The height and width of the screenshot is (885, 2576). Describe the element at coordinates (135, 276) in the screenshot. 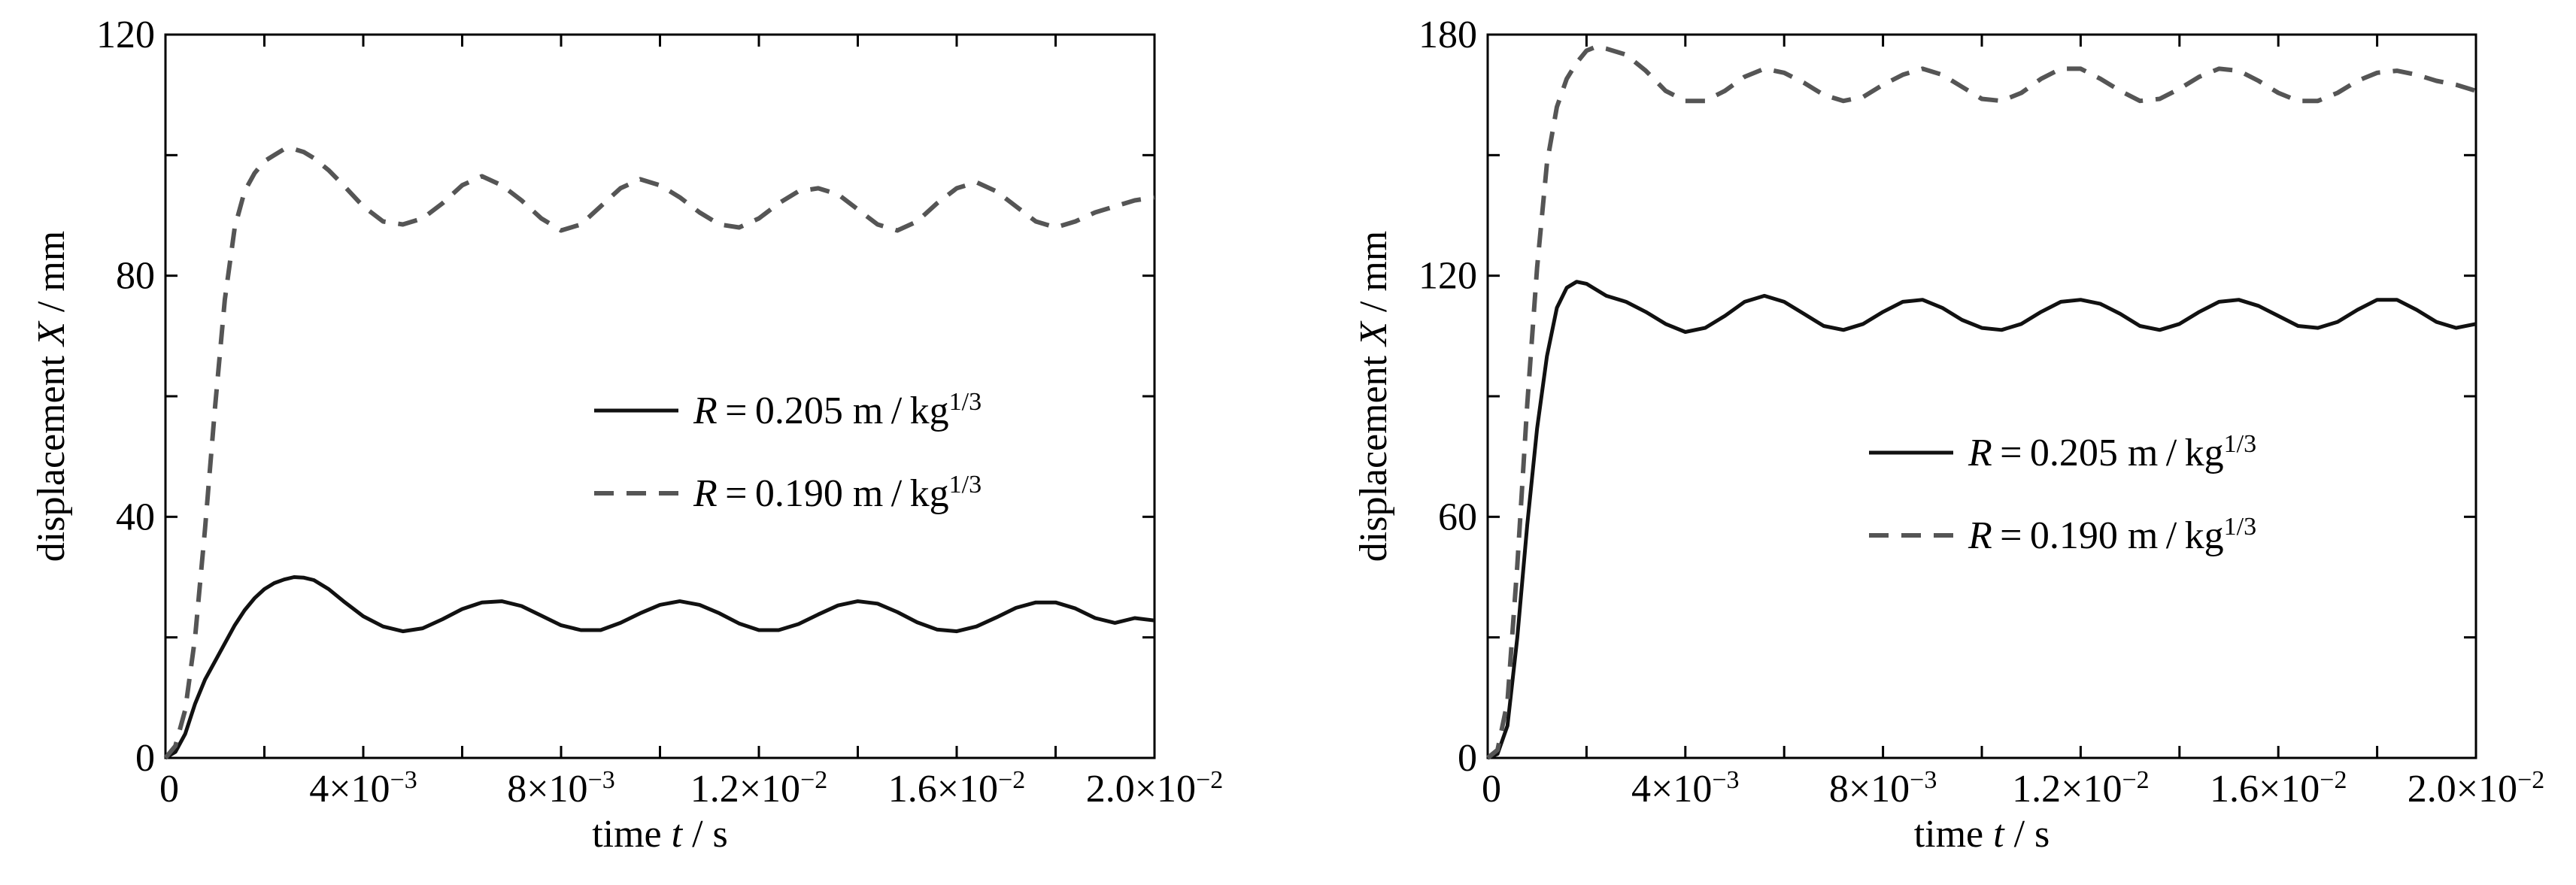

I see `y-tick-label: 80` at that location.